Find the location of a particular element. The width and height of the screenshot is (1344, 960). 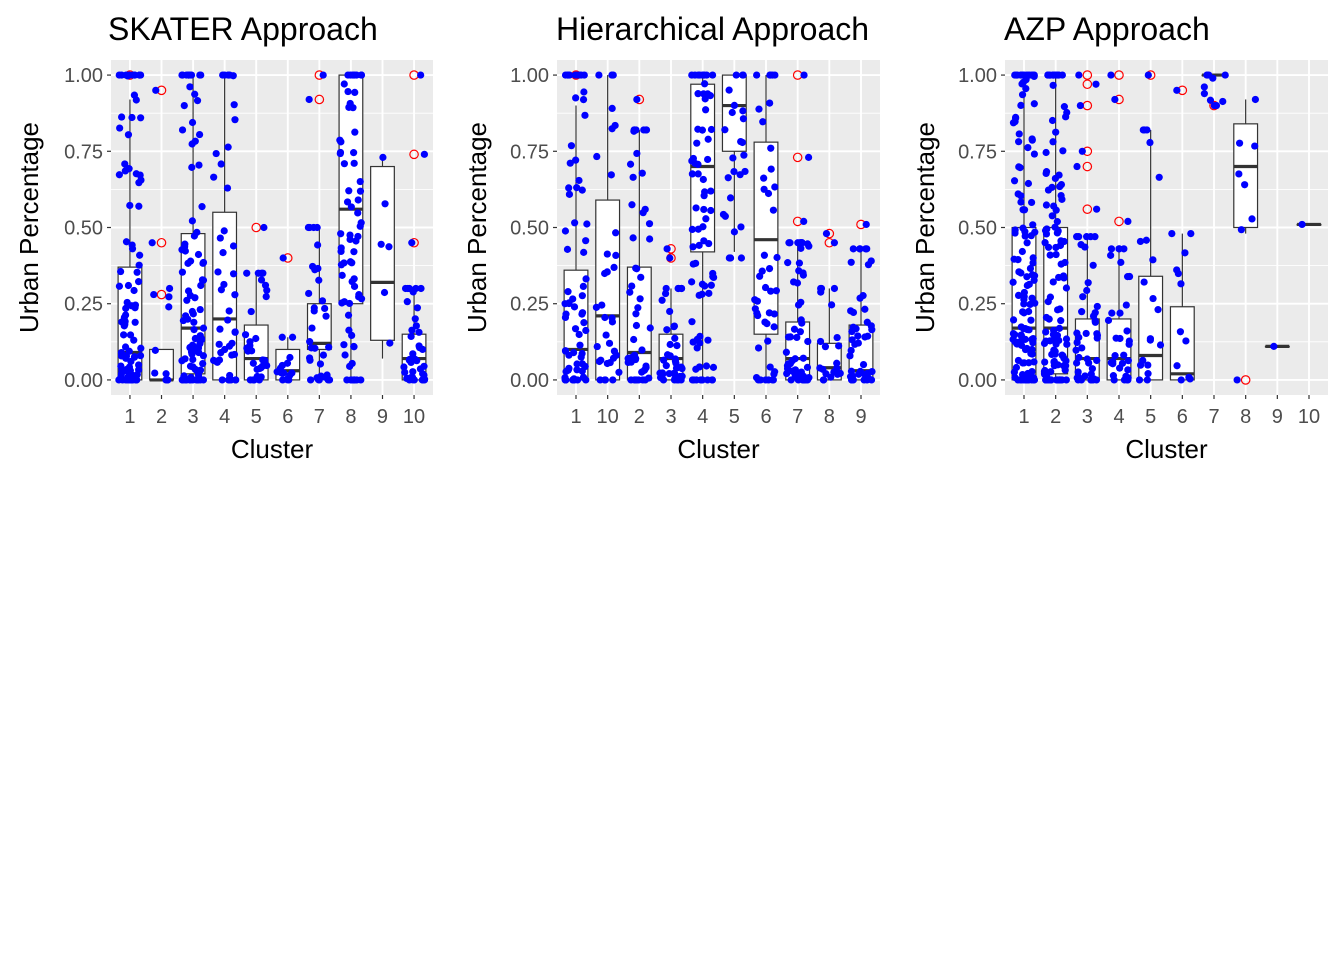

outlier-point is located at coordinates (161, 242).